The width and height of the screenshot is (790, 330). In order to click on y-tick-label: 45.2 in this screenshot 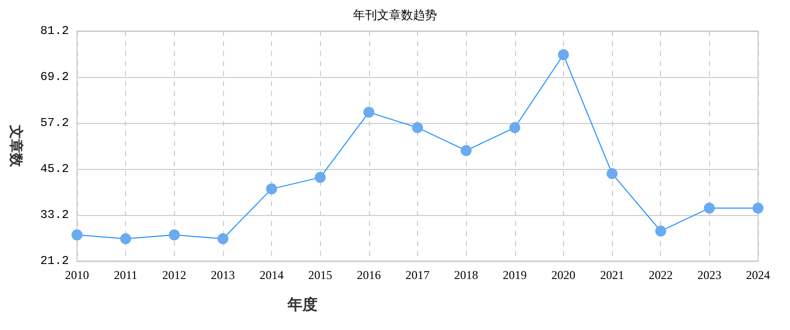, I will do `click(54, 169)`.